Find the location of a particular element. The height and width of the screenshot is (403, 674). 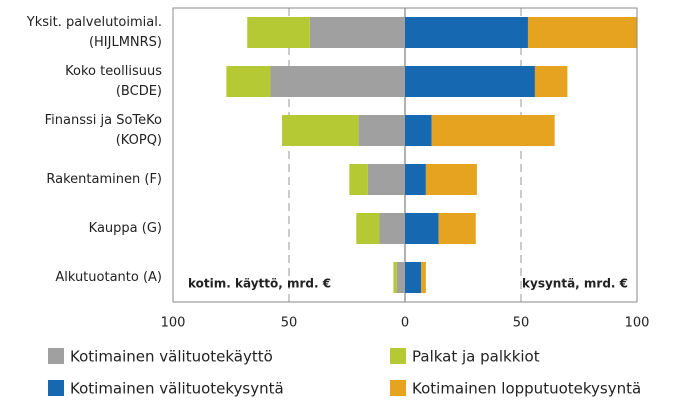

y-tick-label: Finanssi ja SoTeKo is located at coordinates (103, 120).